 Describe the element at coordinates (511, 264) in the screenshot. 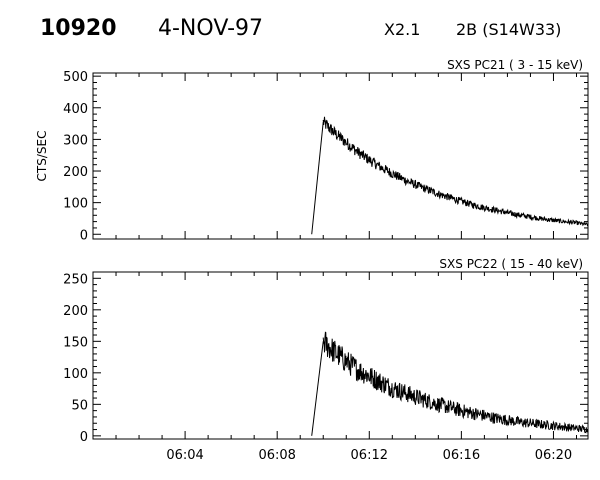

I see `panel-title: SXS PC22 ( 15 - 40 keV)` at that location.